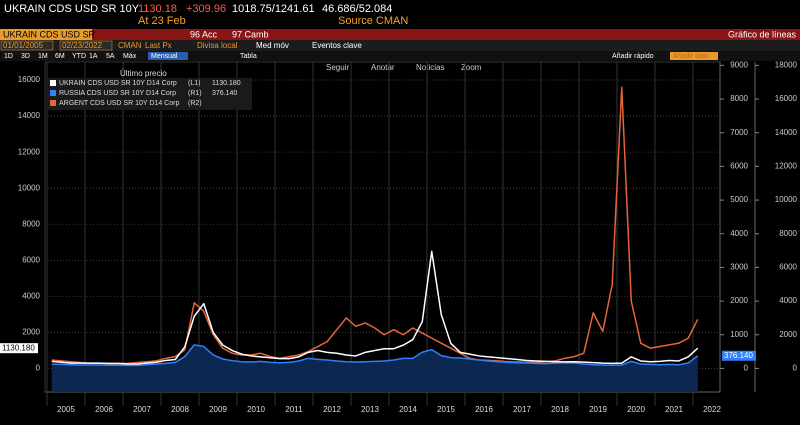  I want to click on y3-tick-label: 10000, so click(786, 199).